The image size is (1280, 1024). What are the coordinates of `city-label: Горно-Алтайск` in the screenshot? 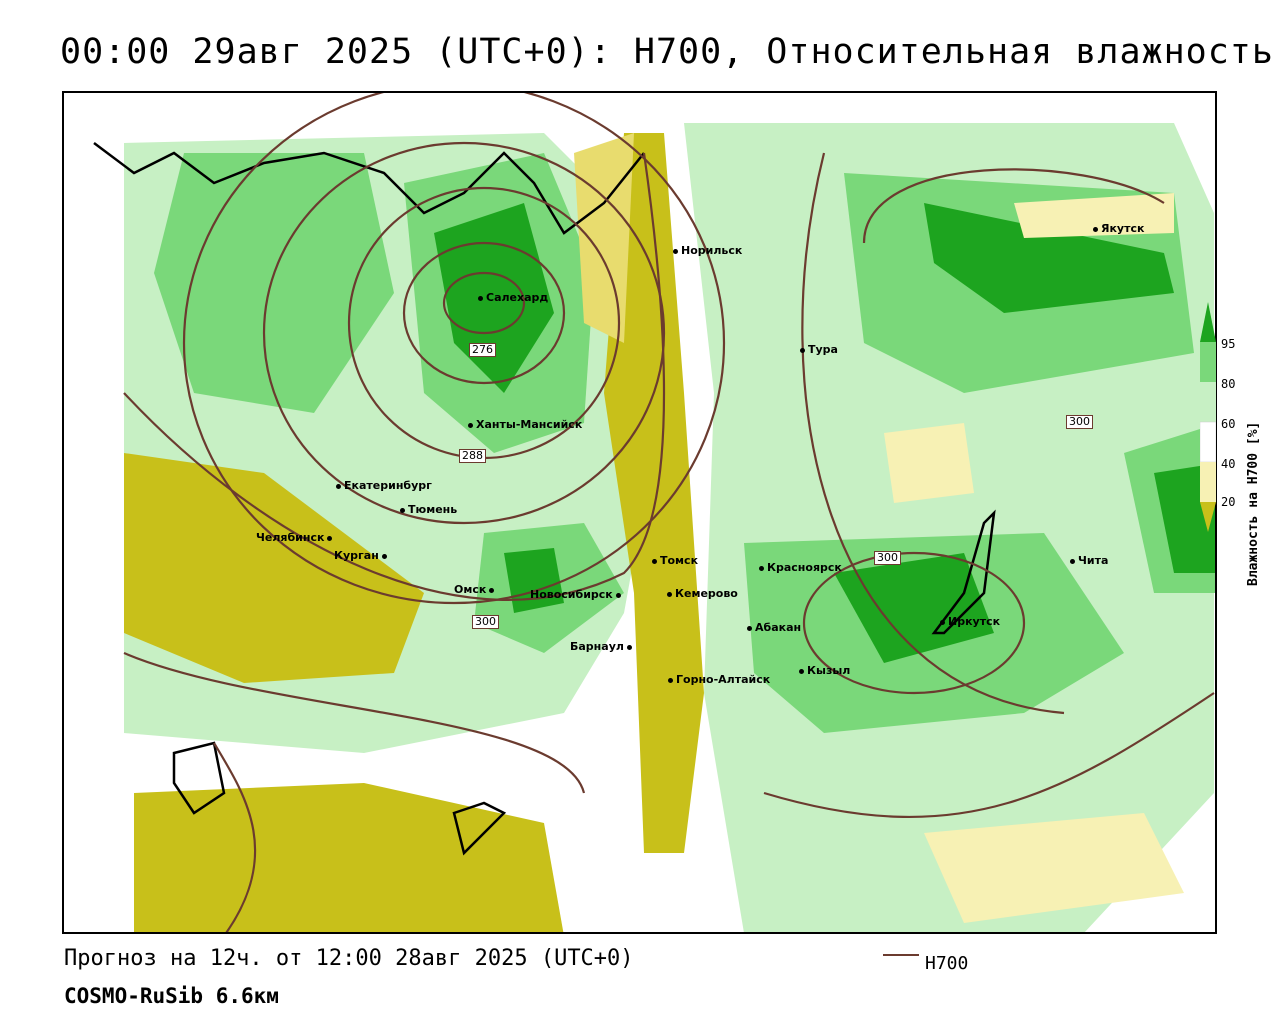 It's located at (723, 679).